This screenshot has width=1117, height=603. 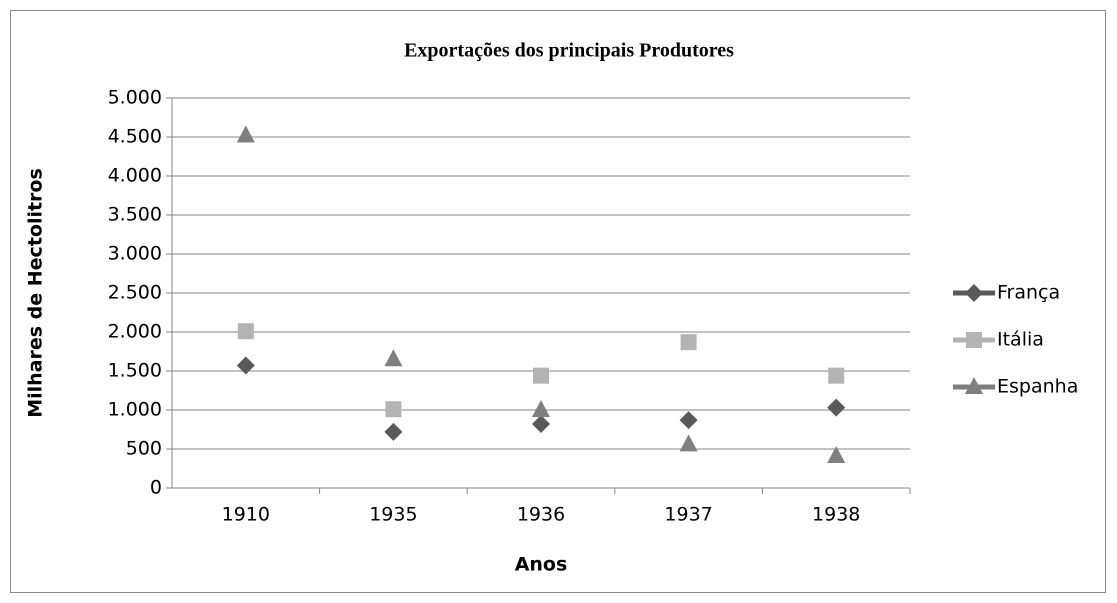 What do you see at coordinates (541, 515) in the screenshot?
I see `x-tick-label: 1936` at bounding box center [541, 515].